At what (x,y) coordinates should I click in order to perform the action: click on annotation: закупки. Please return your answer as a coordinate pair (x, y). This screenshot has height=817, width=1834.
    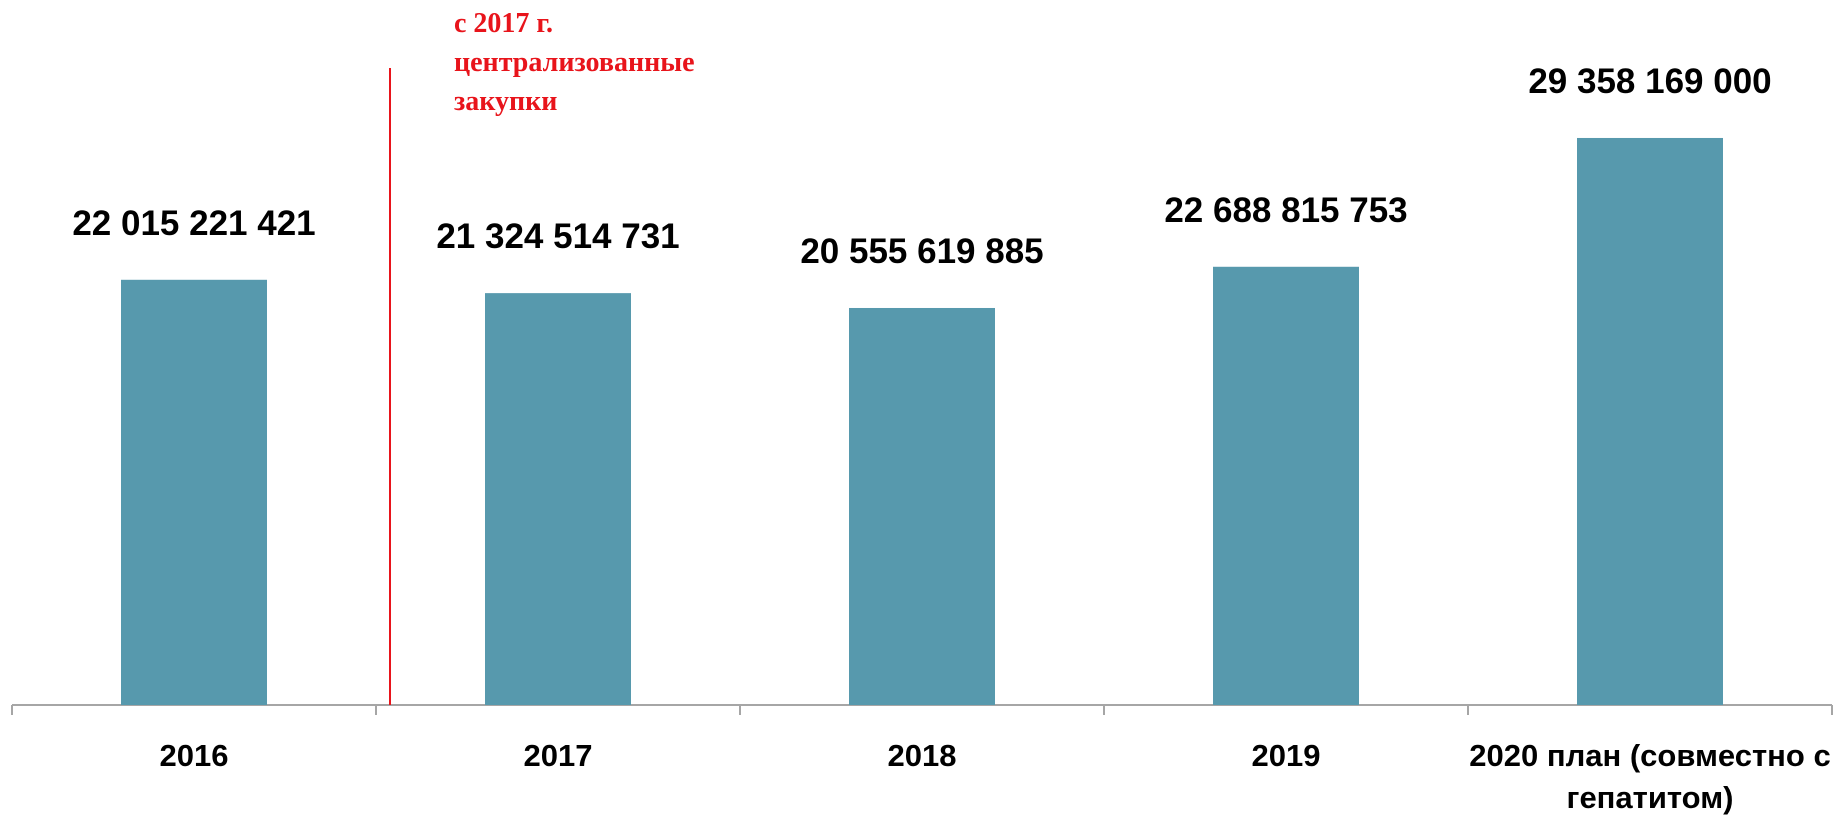
    Looking at the image, I should click on (506, 101).